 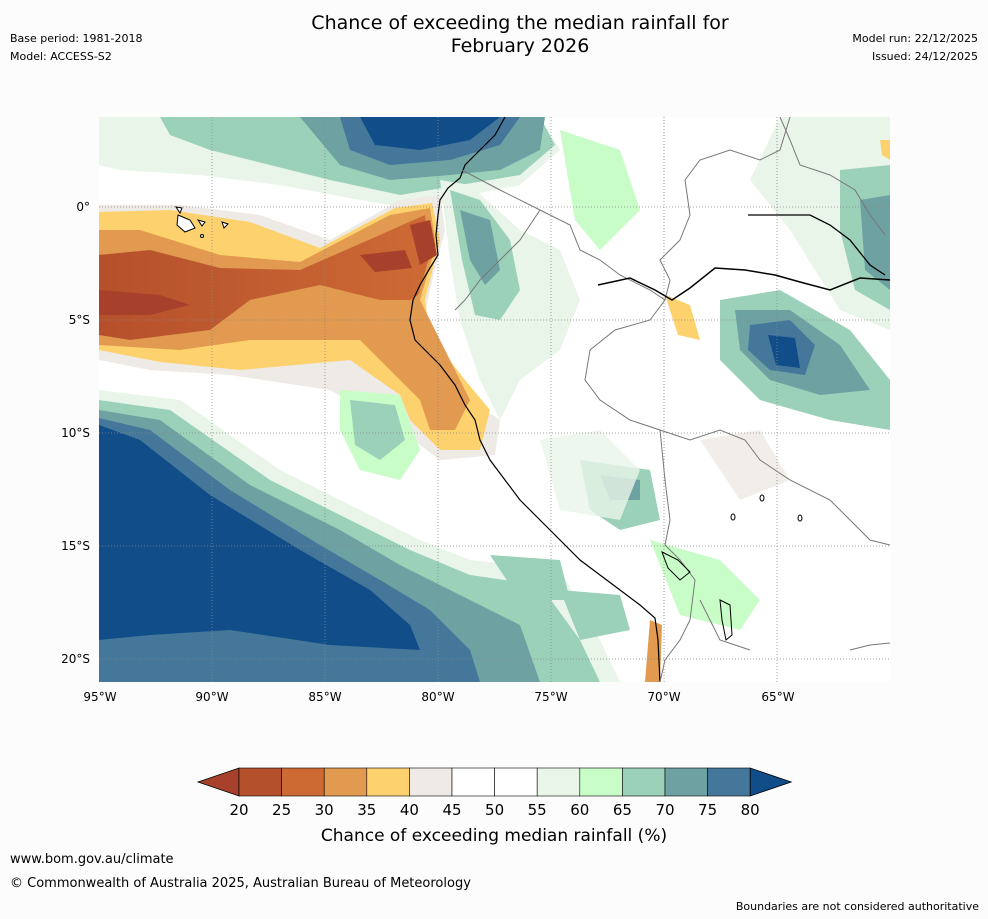 I want to click on colorbar-tick-label: 60, so click(x=580, y=810).